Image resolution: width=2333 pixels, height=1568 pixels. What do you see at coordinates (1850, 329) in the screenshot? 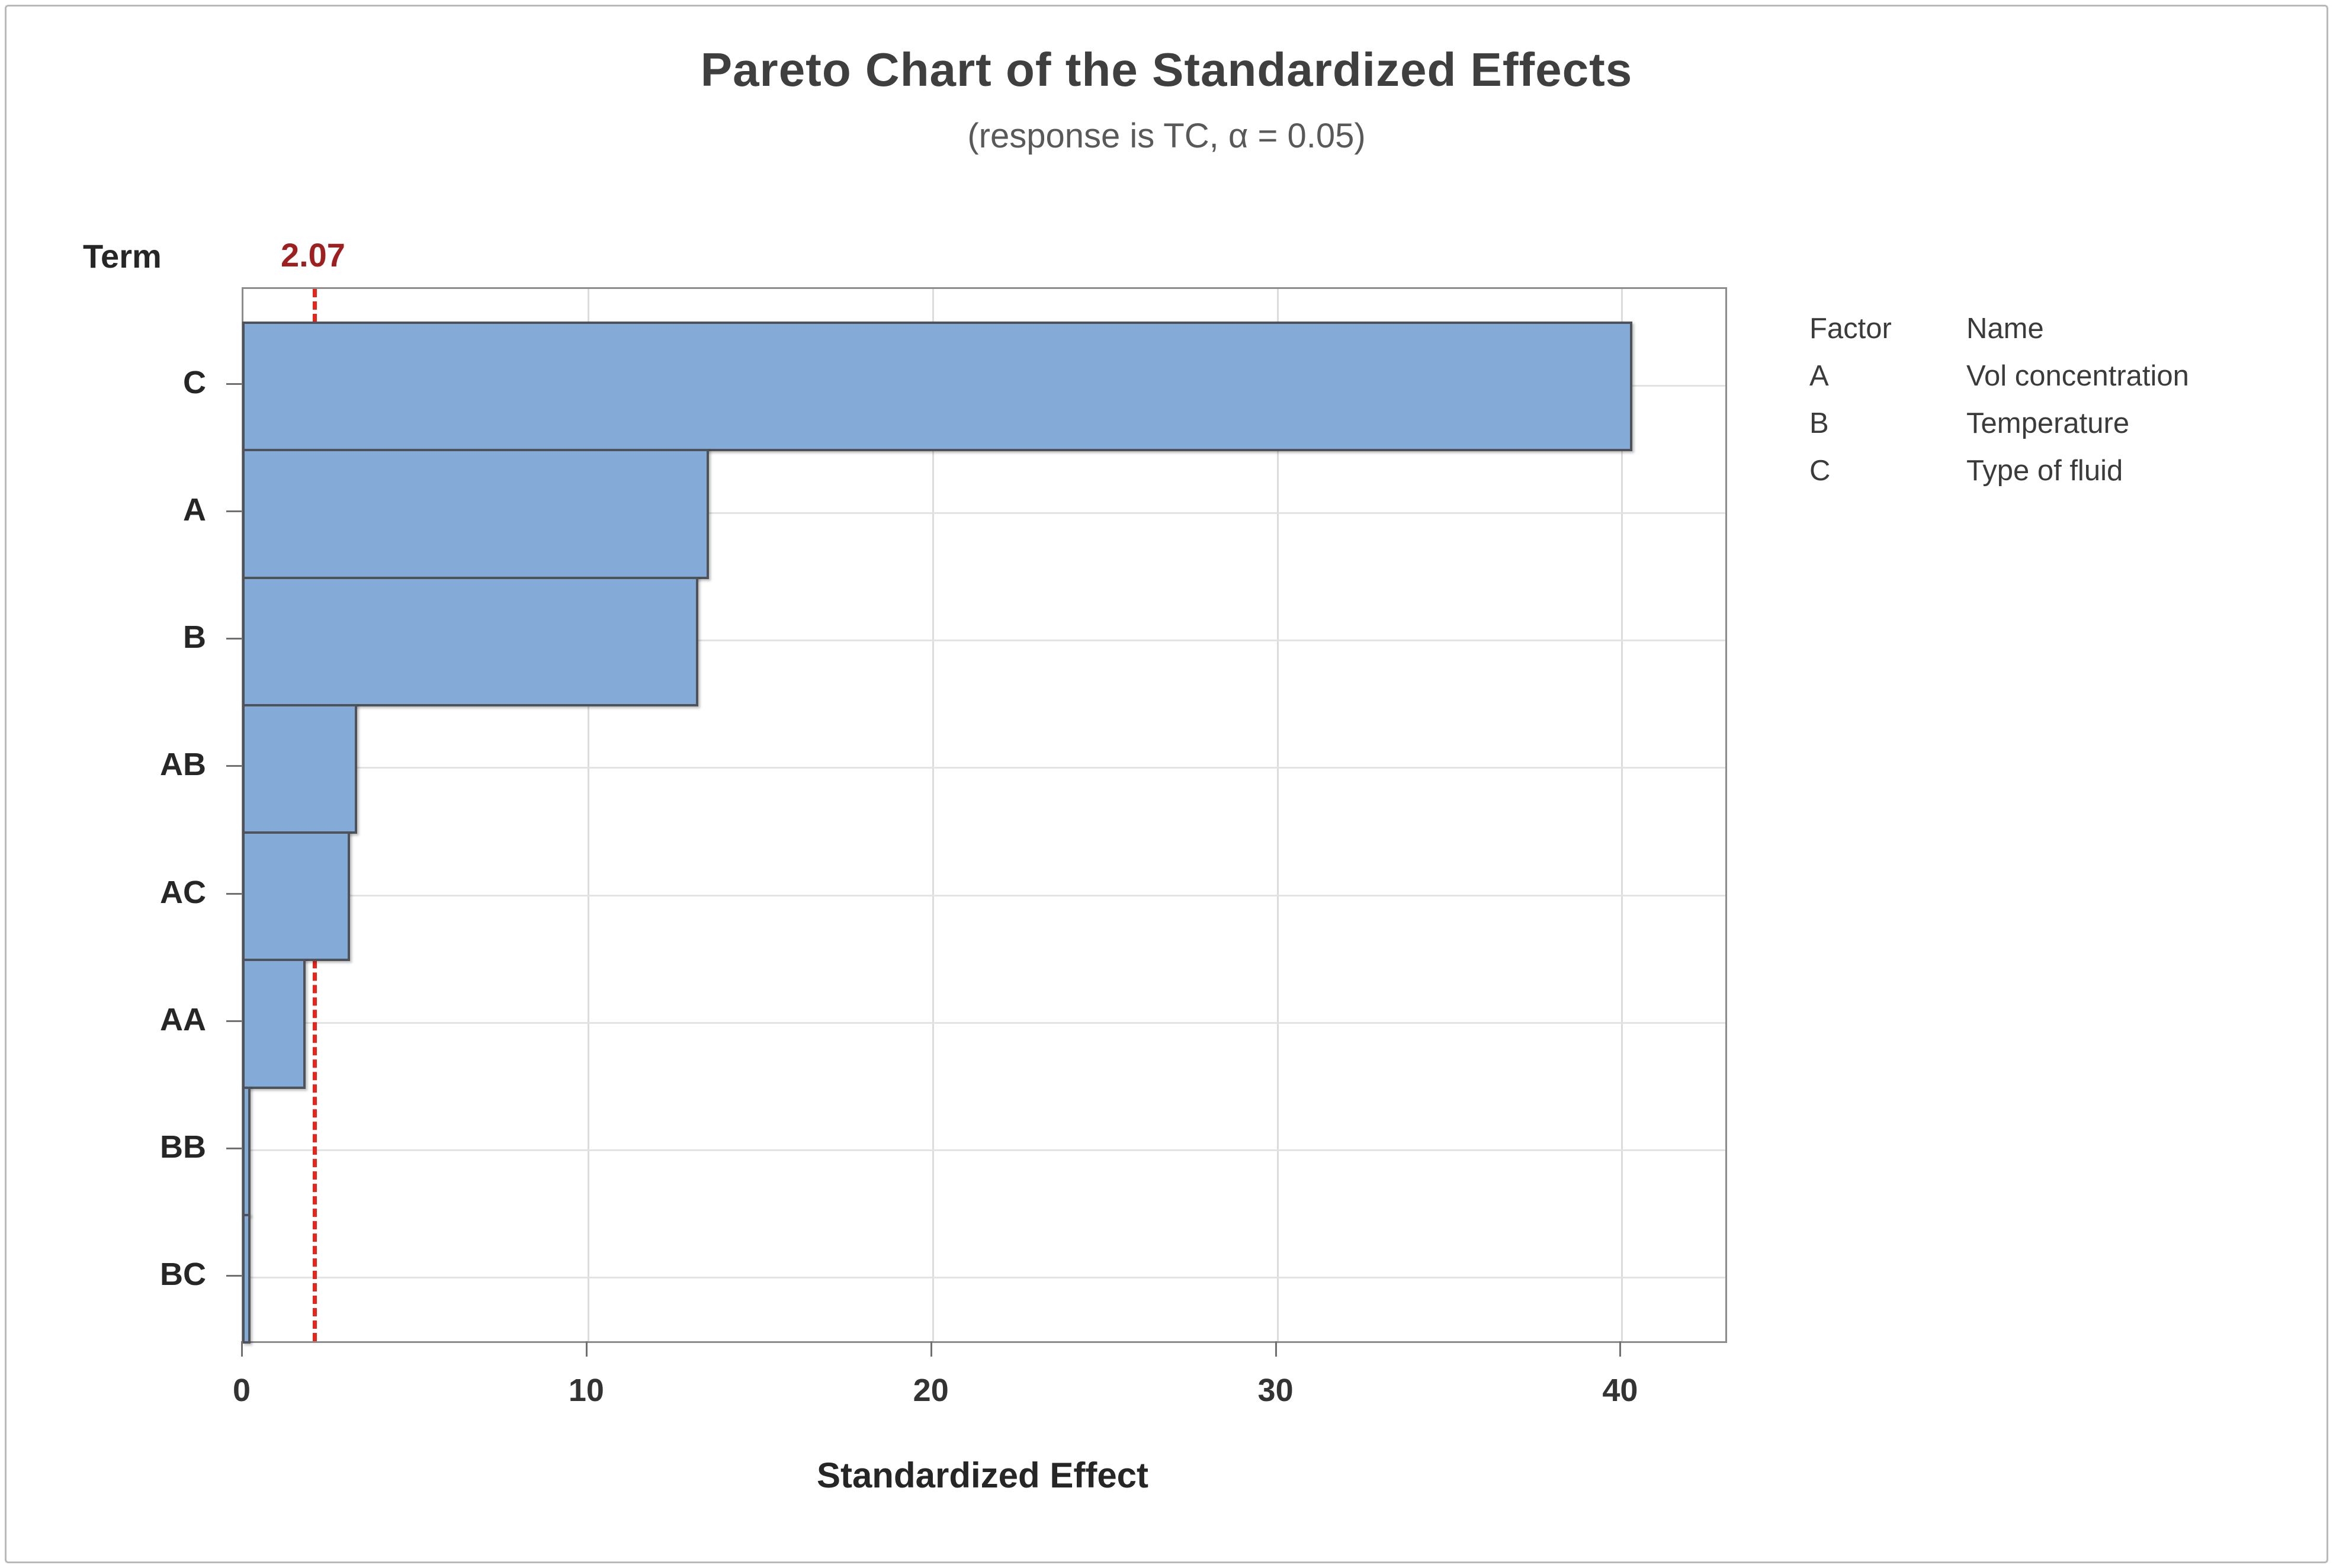
I see `legend-header-factor: Factor` at bounding box center [1850, 329].